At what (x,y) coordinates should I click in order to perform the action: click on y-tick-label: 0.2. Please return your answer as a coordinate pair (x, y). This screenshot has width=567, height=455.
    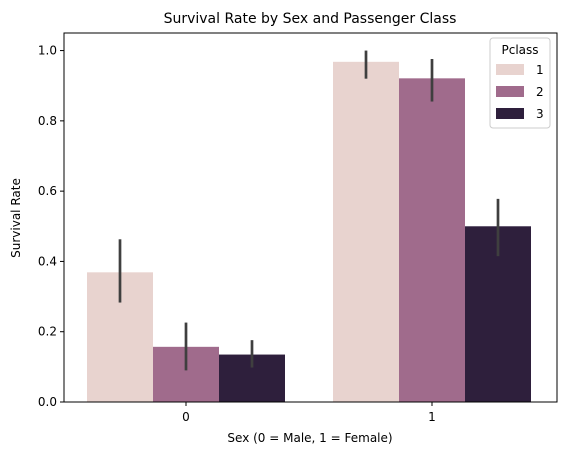
    Looking at the image, I should click on (47, 332).